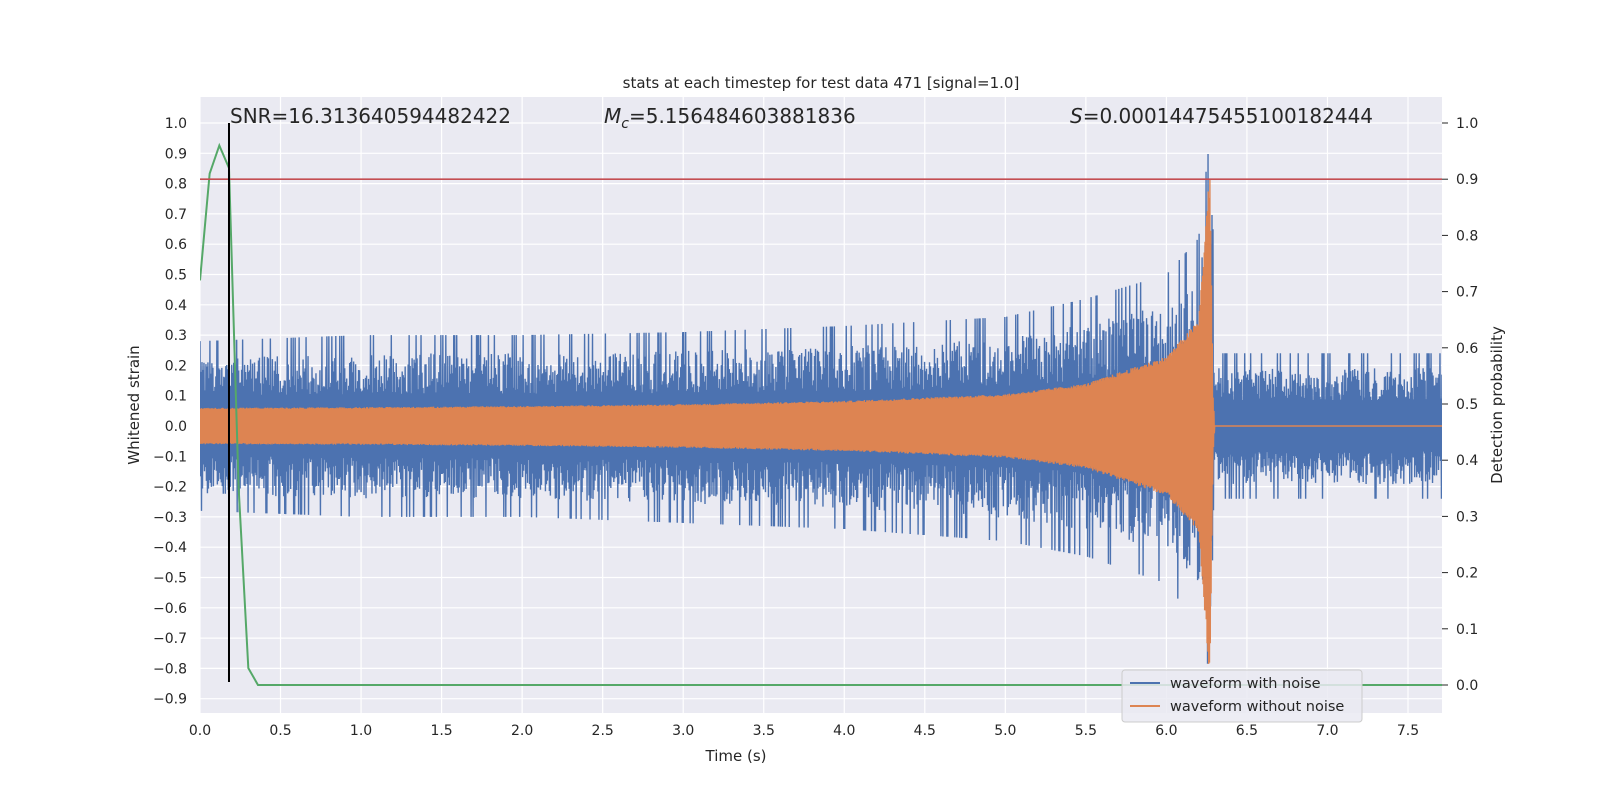 This screenshot has height=800, width=1600. I want to click on snr-annotation: SNR=16.313640594482422, so click(370, 116).